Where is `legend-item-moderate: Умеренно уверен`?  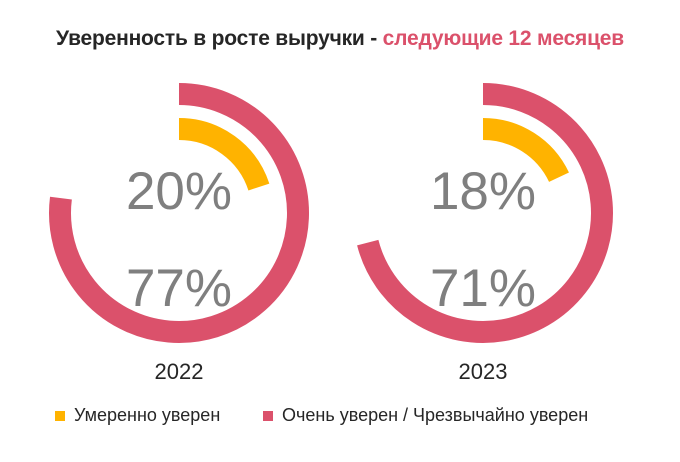 legend-item-moderate: Умеренно уверен is located at coordinates (137, 415).